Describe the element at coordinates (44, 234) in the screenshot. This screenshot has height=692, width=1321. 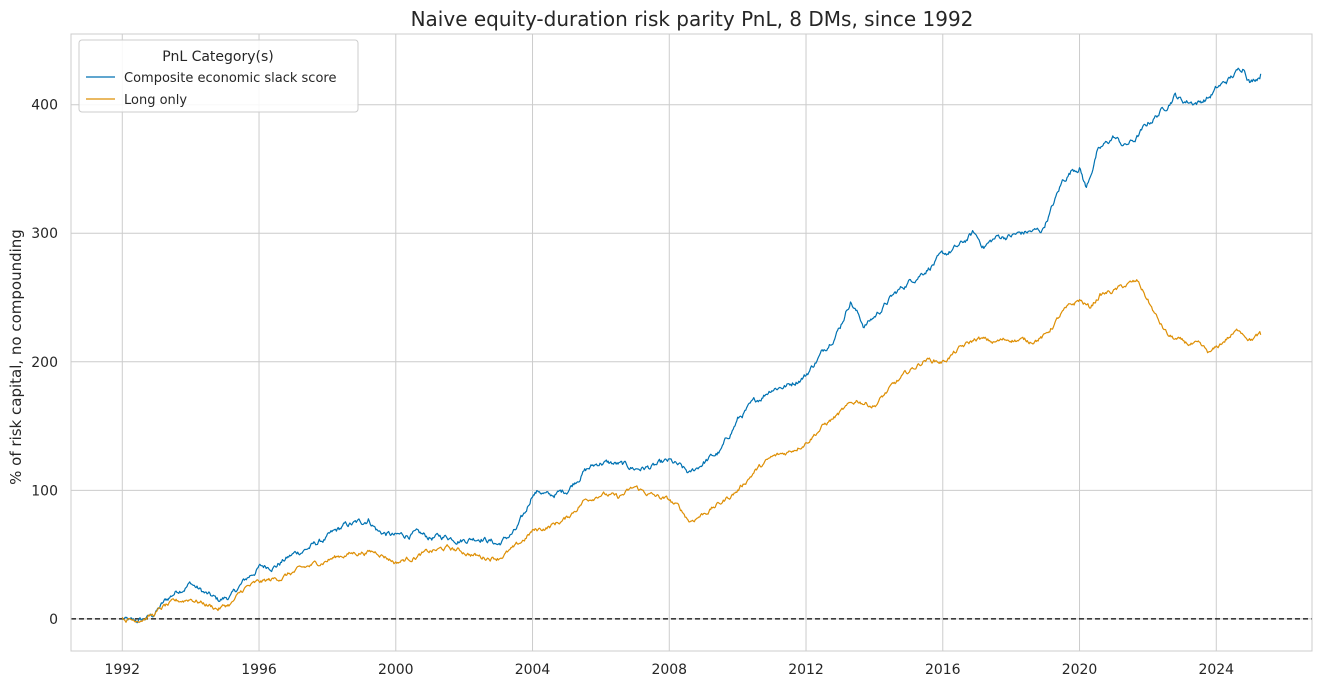
I see `y-tick-label: 300` at that location.